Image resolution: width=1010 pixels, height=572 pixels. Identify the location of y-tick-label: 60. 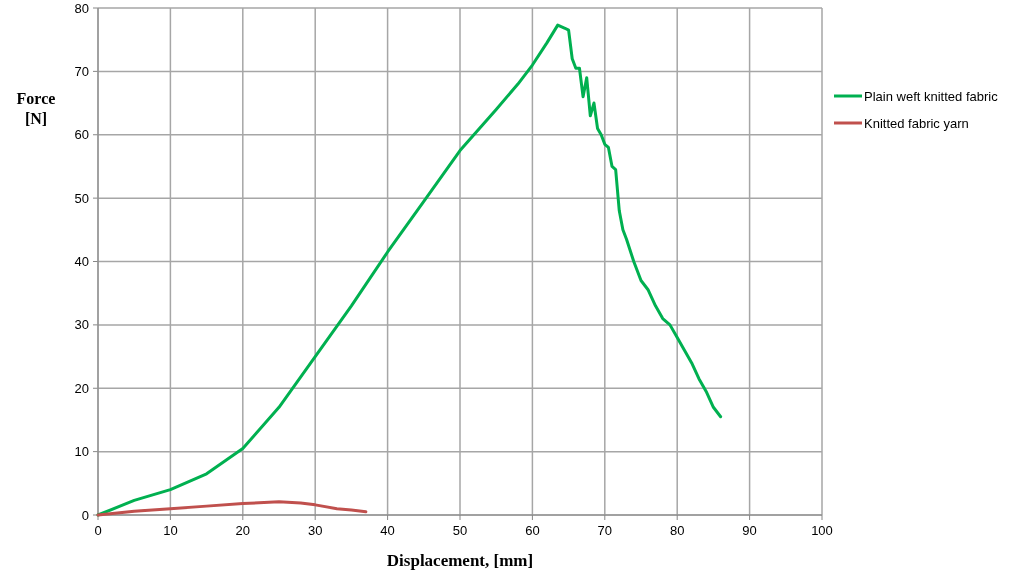
(81, 135).